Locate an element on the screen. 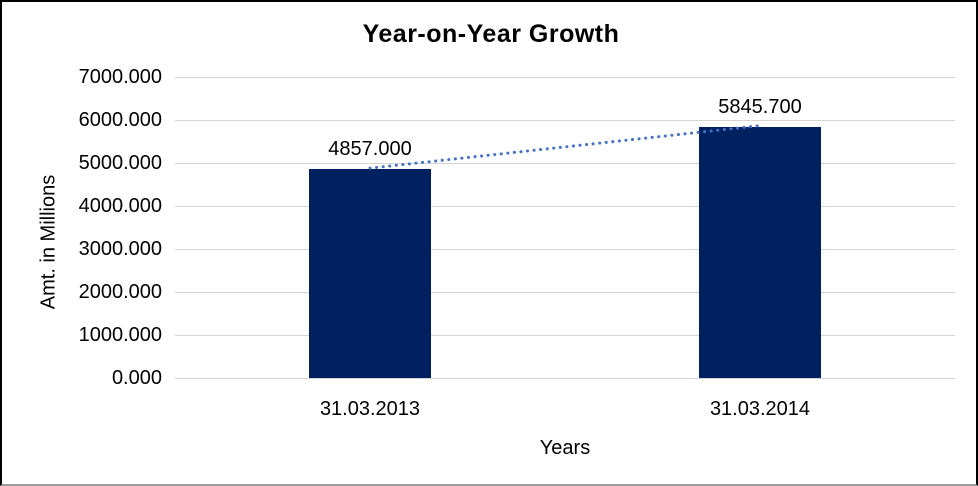 The image size is (978, 486). y-tick-label: 3000.000 is located at coordinates (120, 249).